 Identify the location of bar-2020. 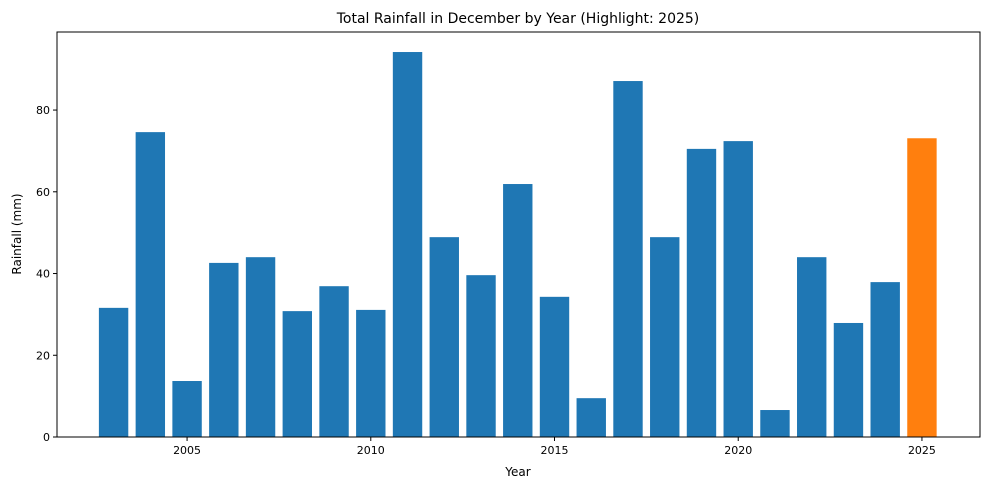
(738, 289).